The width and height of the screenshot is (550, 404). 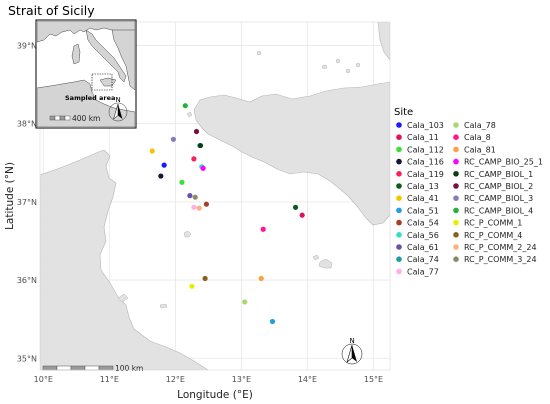 I want to click on site-point-rc-camp-biol-1: RC_CAMP_BIOL_1, so click(x=200, y=145).